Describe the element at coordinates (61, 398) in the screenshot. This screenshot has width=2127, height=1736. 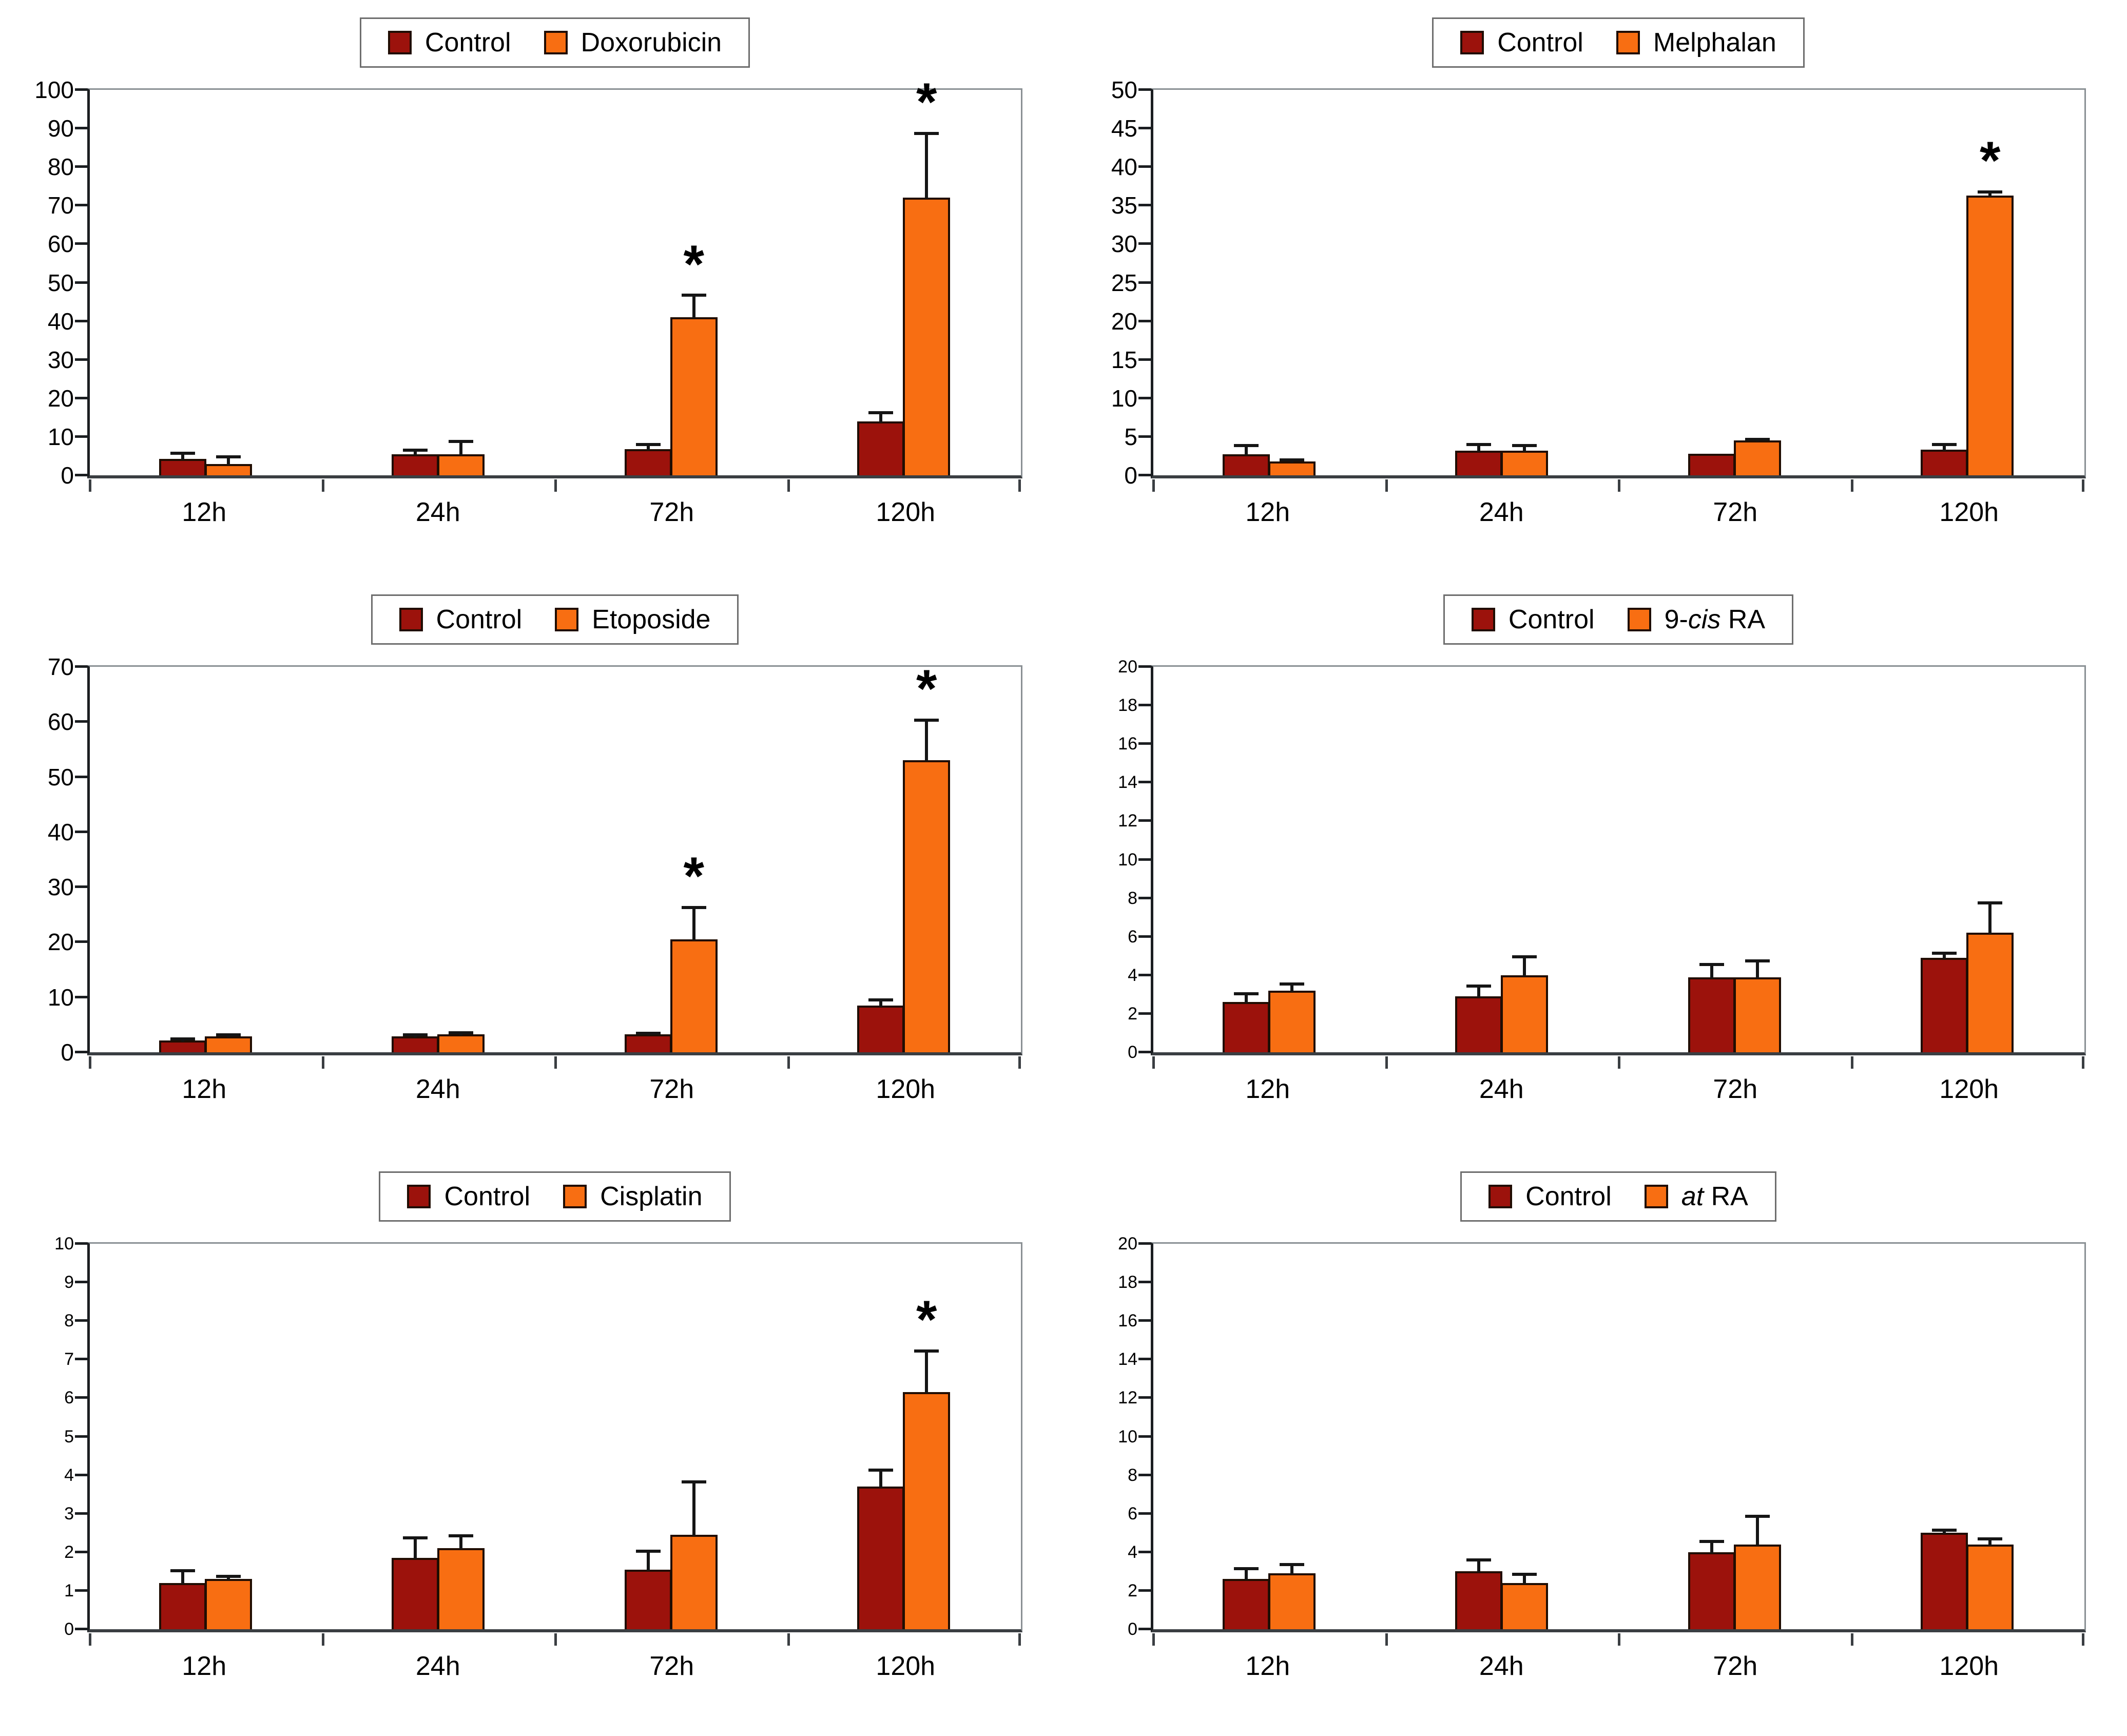
I see `y-tick-label: 20` at that location.